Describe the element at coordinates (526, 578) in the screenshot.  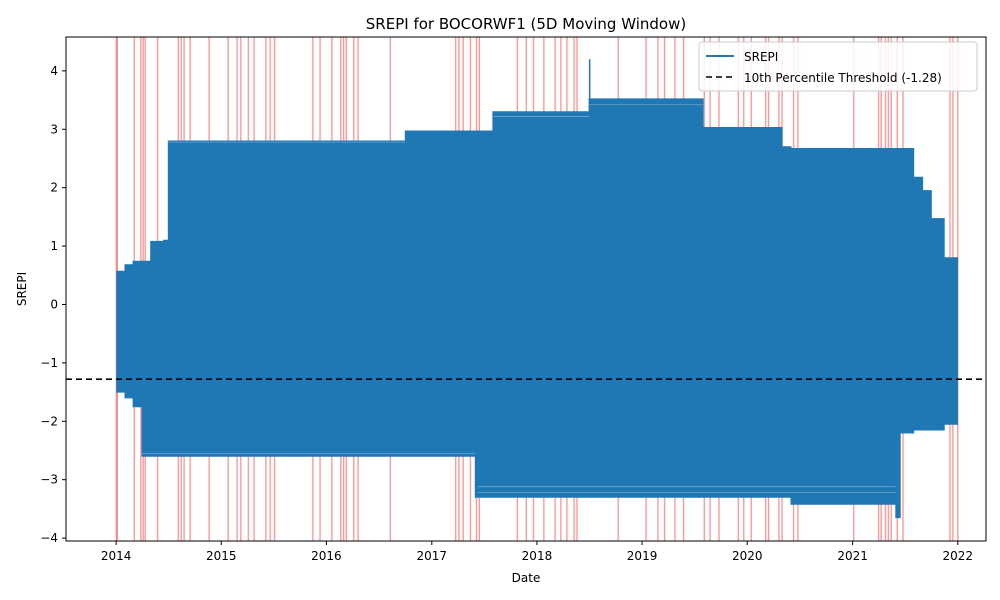
I see `x-axis-label: Date` at that location.